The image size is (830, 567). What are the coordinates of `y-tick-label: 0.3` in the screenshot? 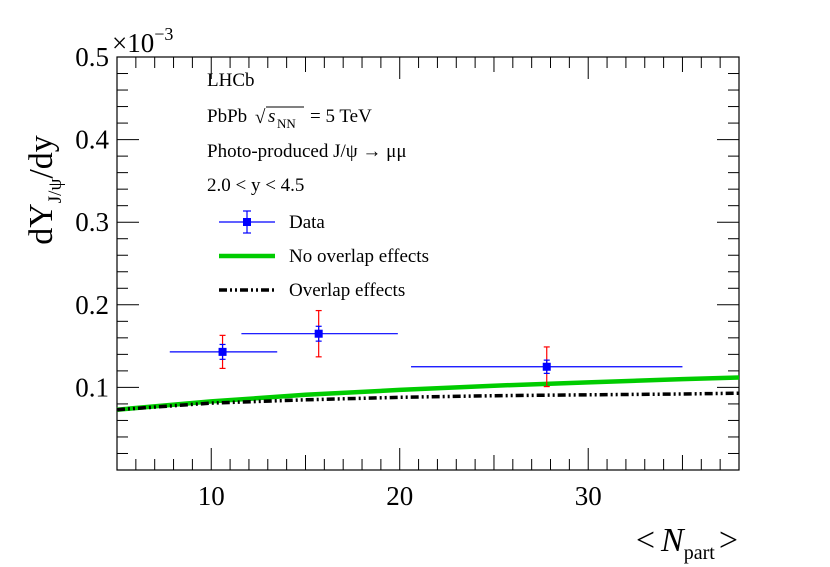 It's located at (92, 222).